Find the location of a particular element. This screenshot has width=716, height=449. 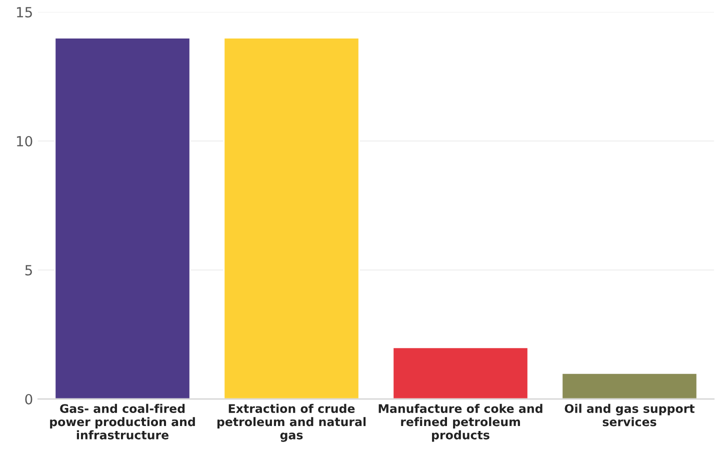

y-tick-label: 10 is located at coordinates (24, 141).